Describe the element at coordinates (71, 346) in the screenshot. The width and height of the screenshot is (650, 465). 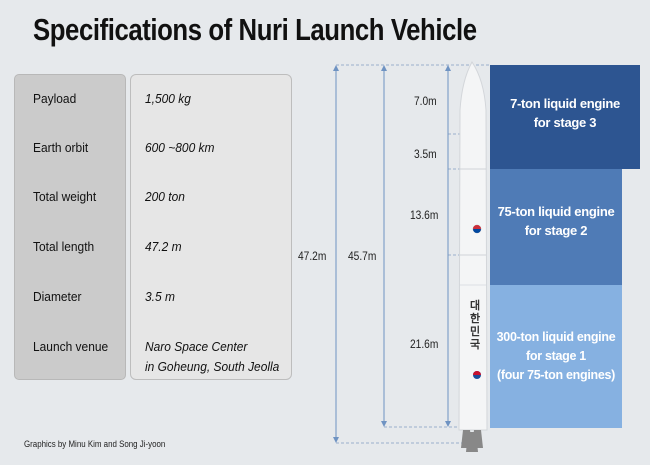
I see `spec-label: Launch venue` at that location.